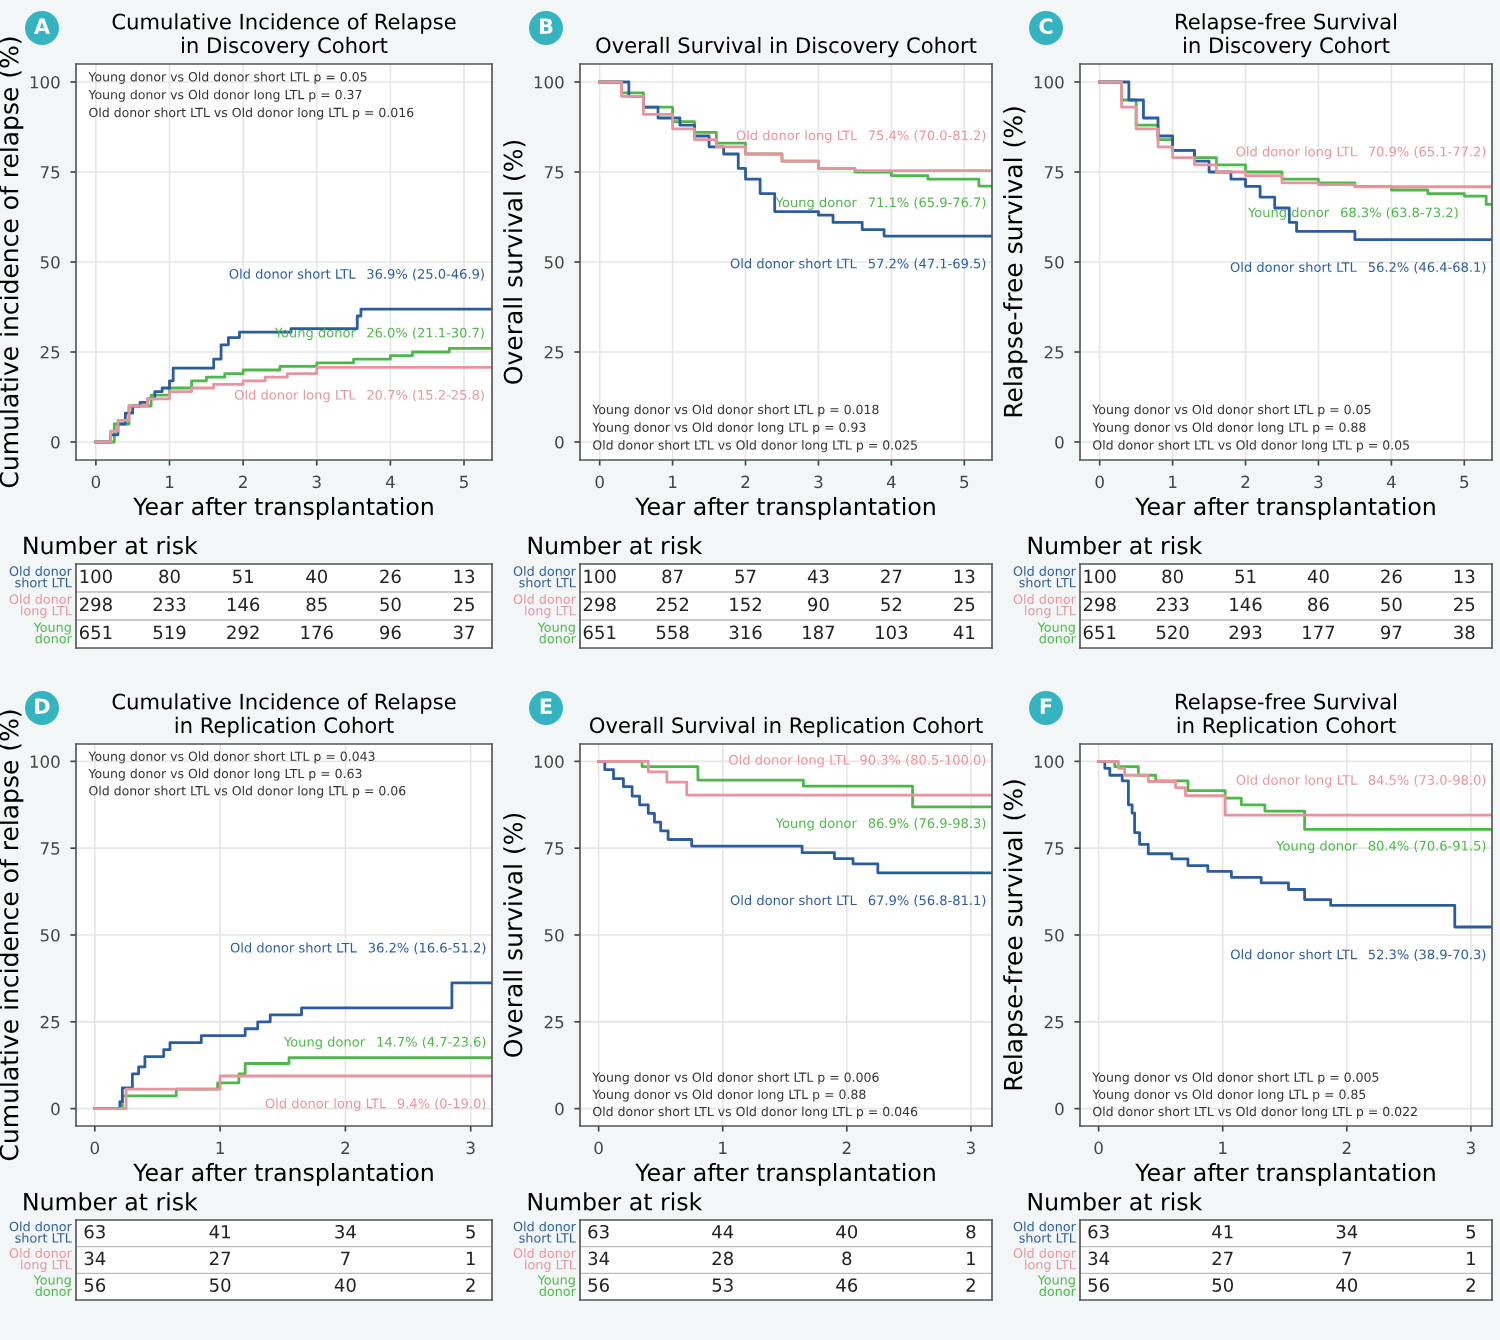  I want to click on text: 233, so click(169, 604).